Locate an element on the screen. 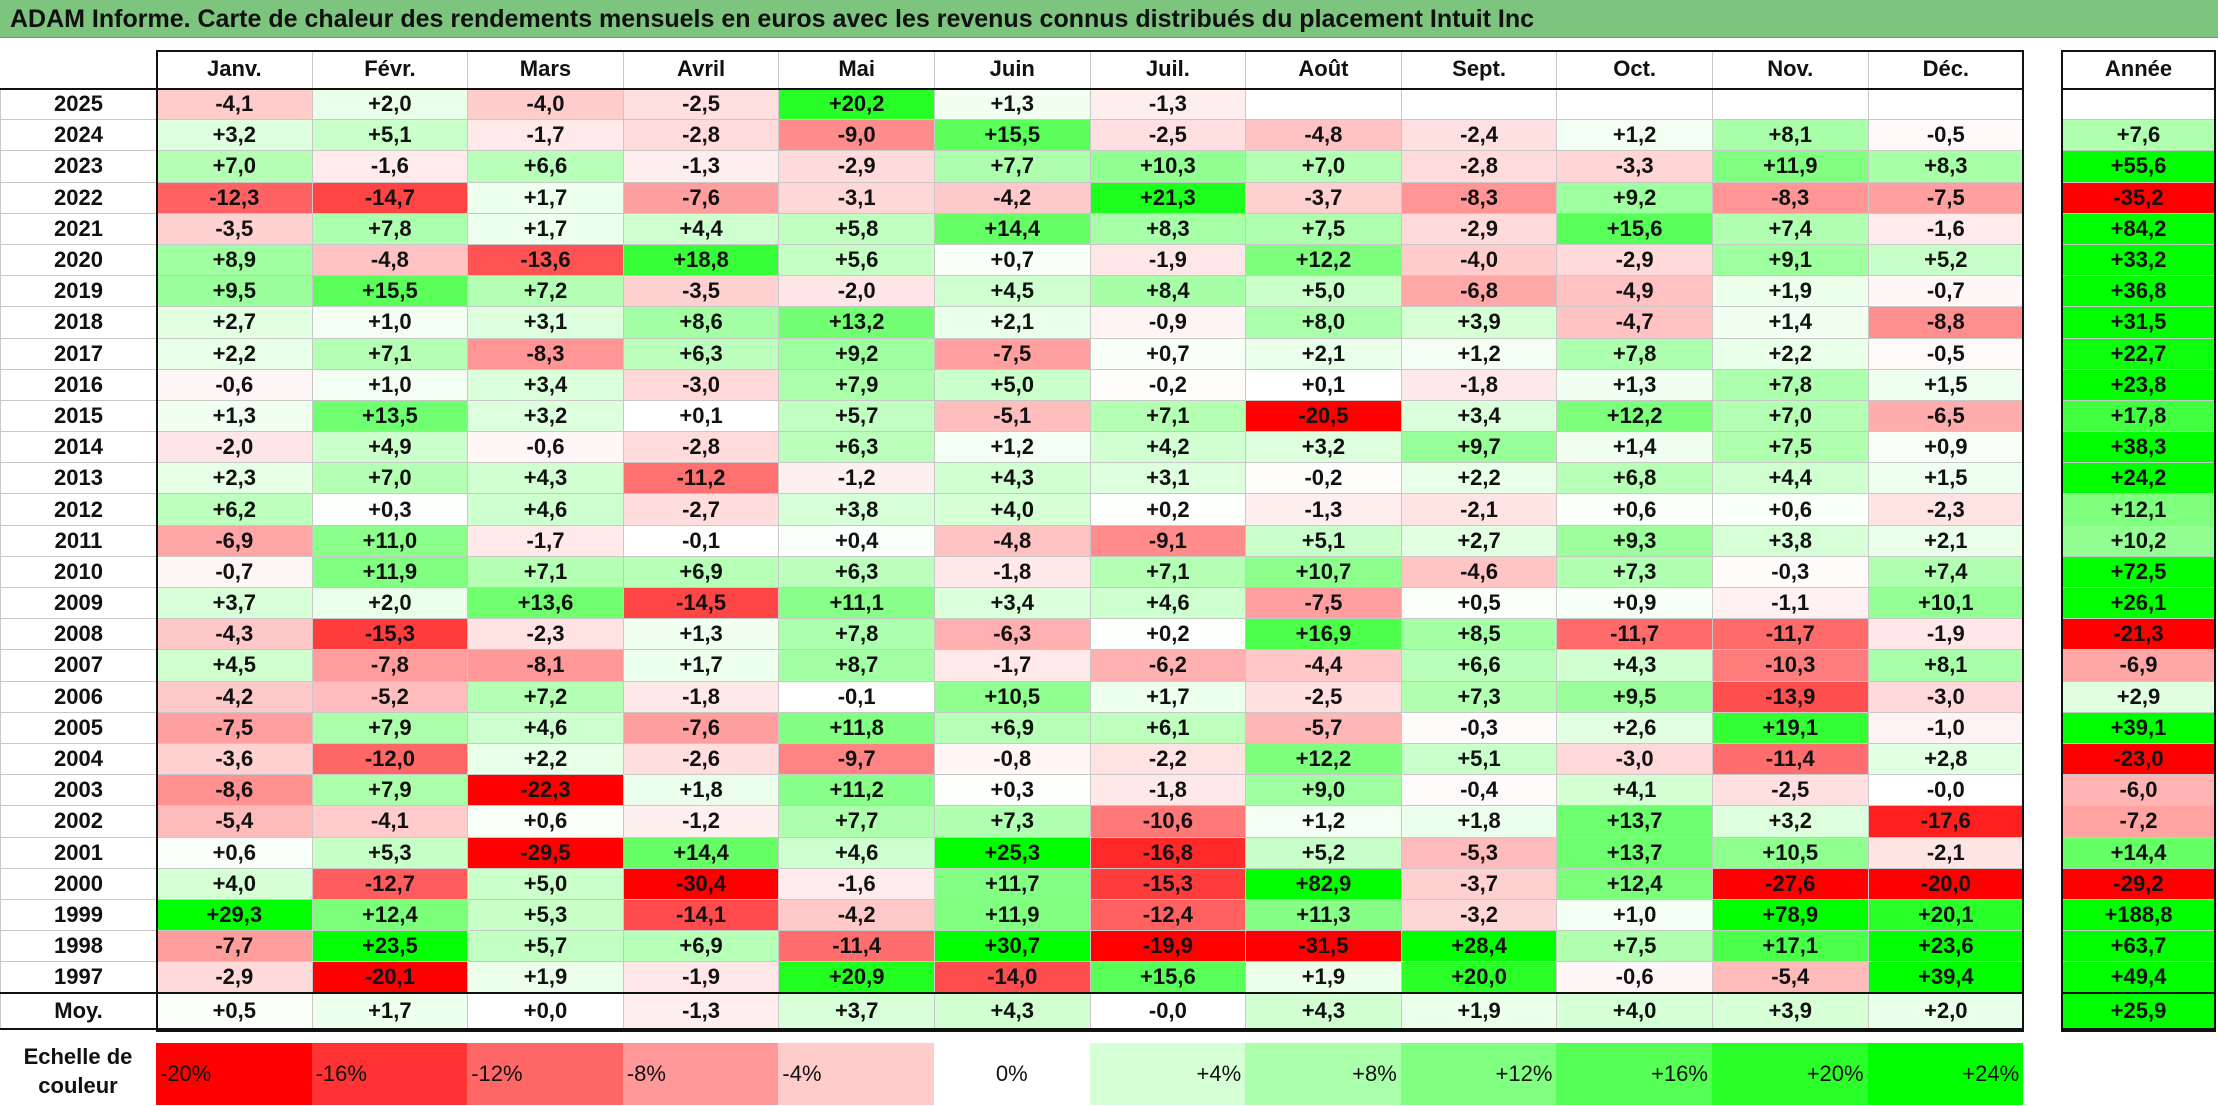  year-label: 2010 is located at coordinates (78, 572).